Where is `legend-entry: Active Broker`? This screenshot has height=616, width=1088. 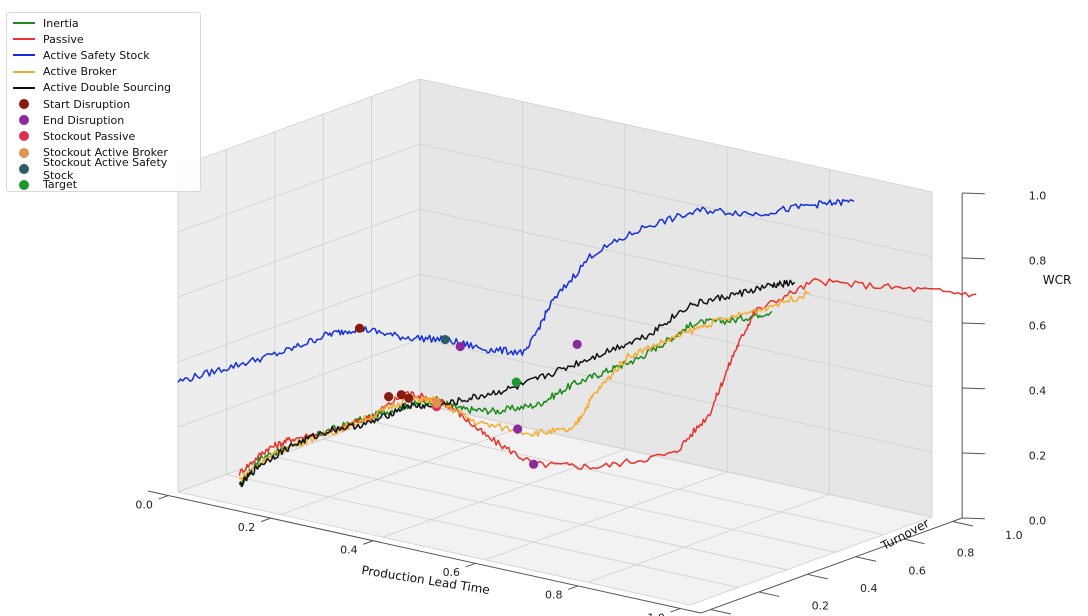 legend-entry: Active Broker is located at coordinates (106, 72).